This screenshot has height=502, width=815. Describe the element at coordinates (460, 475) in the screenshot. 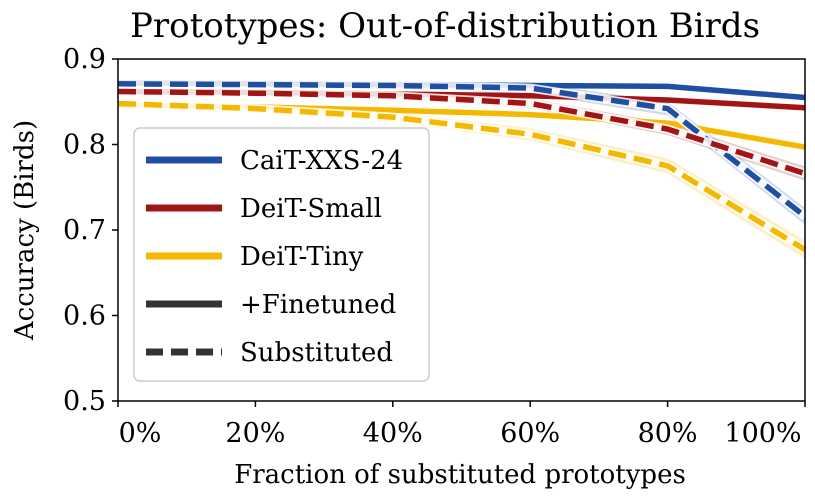

I see `x-axis-label: Fraction of substituted prototypes` at that location.